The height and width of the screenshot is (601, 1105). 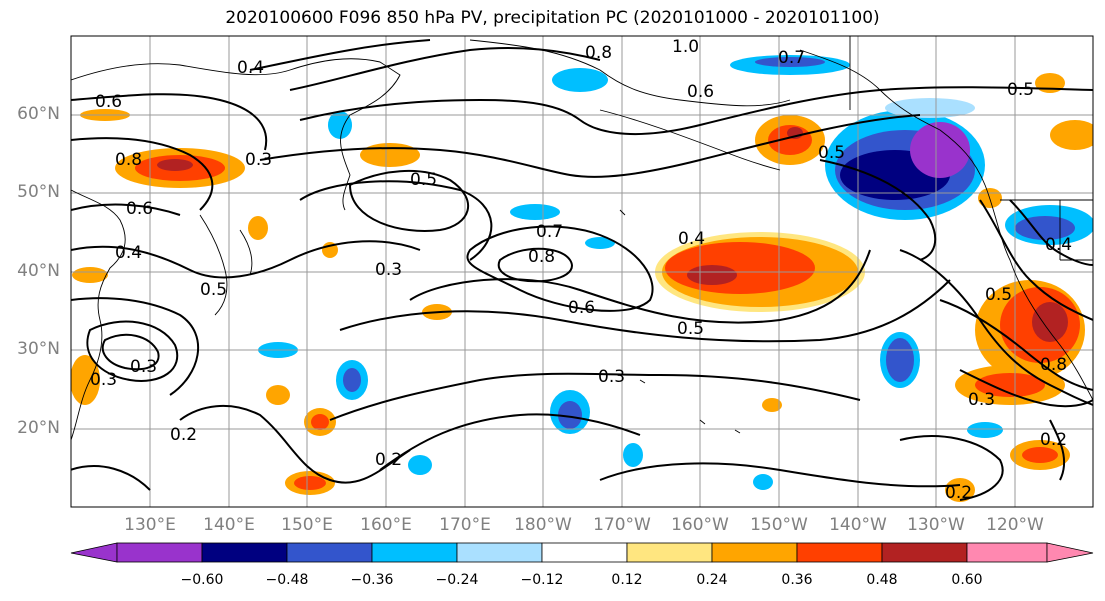 I want to click on colorbar-tick-label: 0.48, so click(x=882, y=580).